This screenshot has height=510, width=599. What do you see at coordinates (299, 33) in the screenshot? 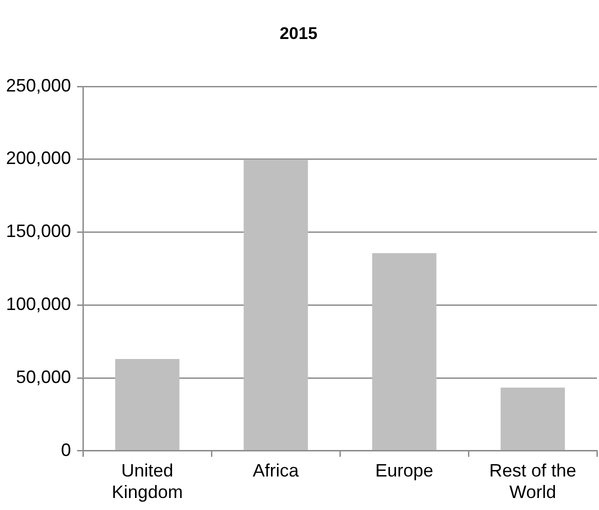
I see `chart-title: 2015` at bounding box center [299, 33].